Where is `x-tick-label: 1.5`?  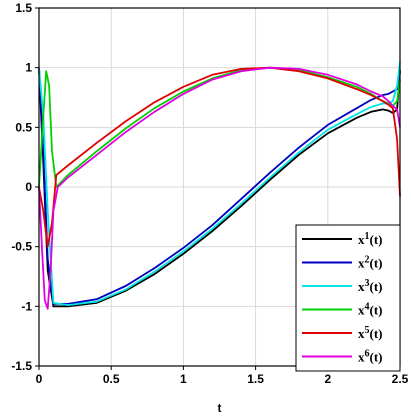 x-tick-label: 1.5 is located at coordinates (255, 379).